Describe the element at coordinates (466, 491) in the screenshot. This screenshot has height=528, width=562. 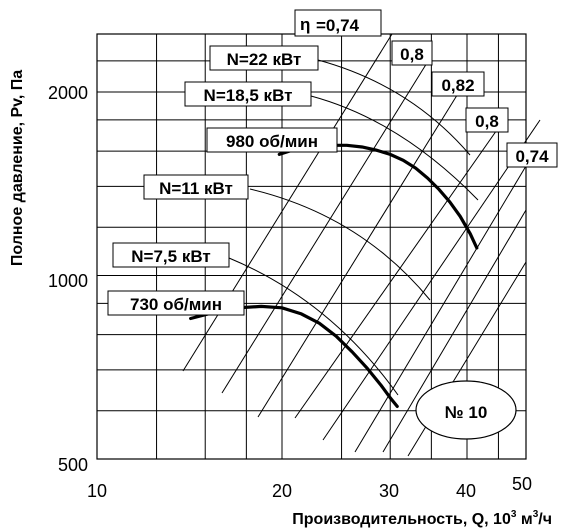
I see `x-tick-label: 40` at that location.